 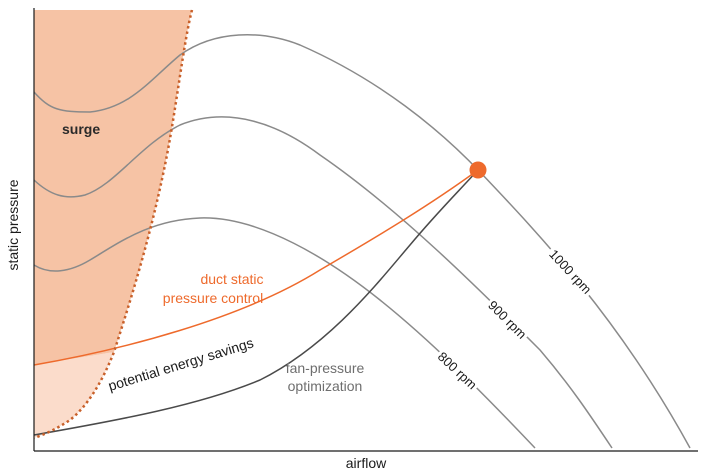 What do you see at coordinates (180, 363) in the screenshot?
I see `energy-savings-label: potential energy savings` at bounding box center [180, 363].